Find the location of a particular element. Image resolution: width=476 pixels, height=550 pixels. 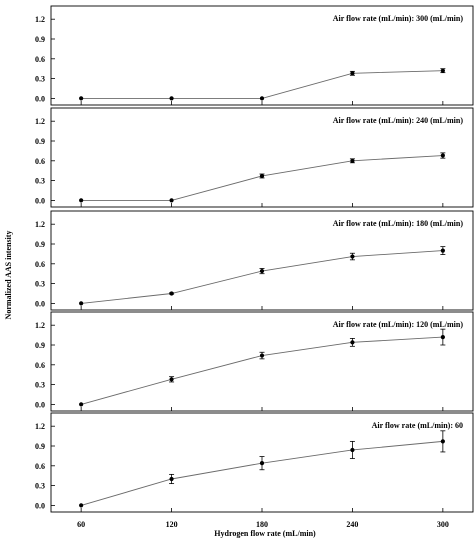

x-tick-label: 240 is located at coordinates (352, 524).